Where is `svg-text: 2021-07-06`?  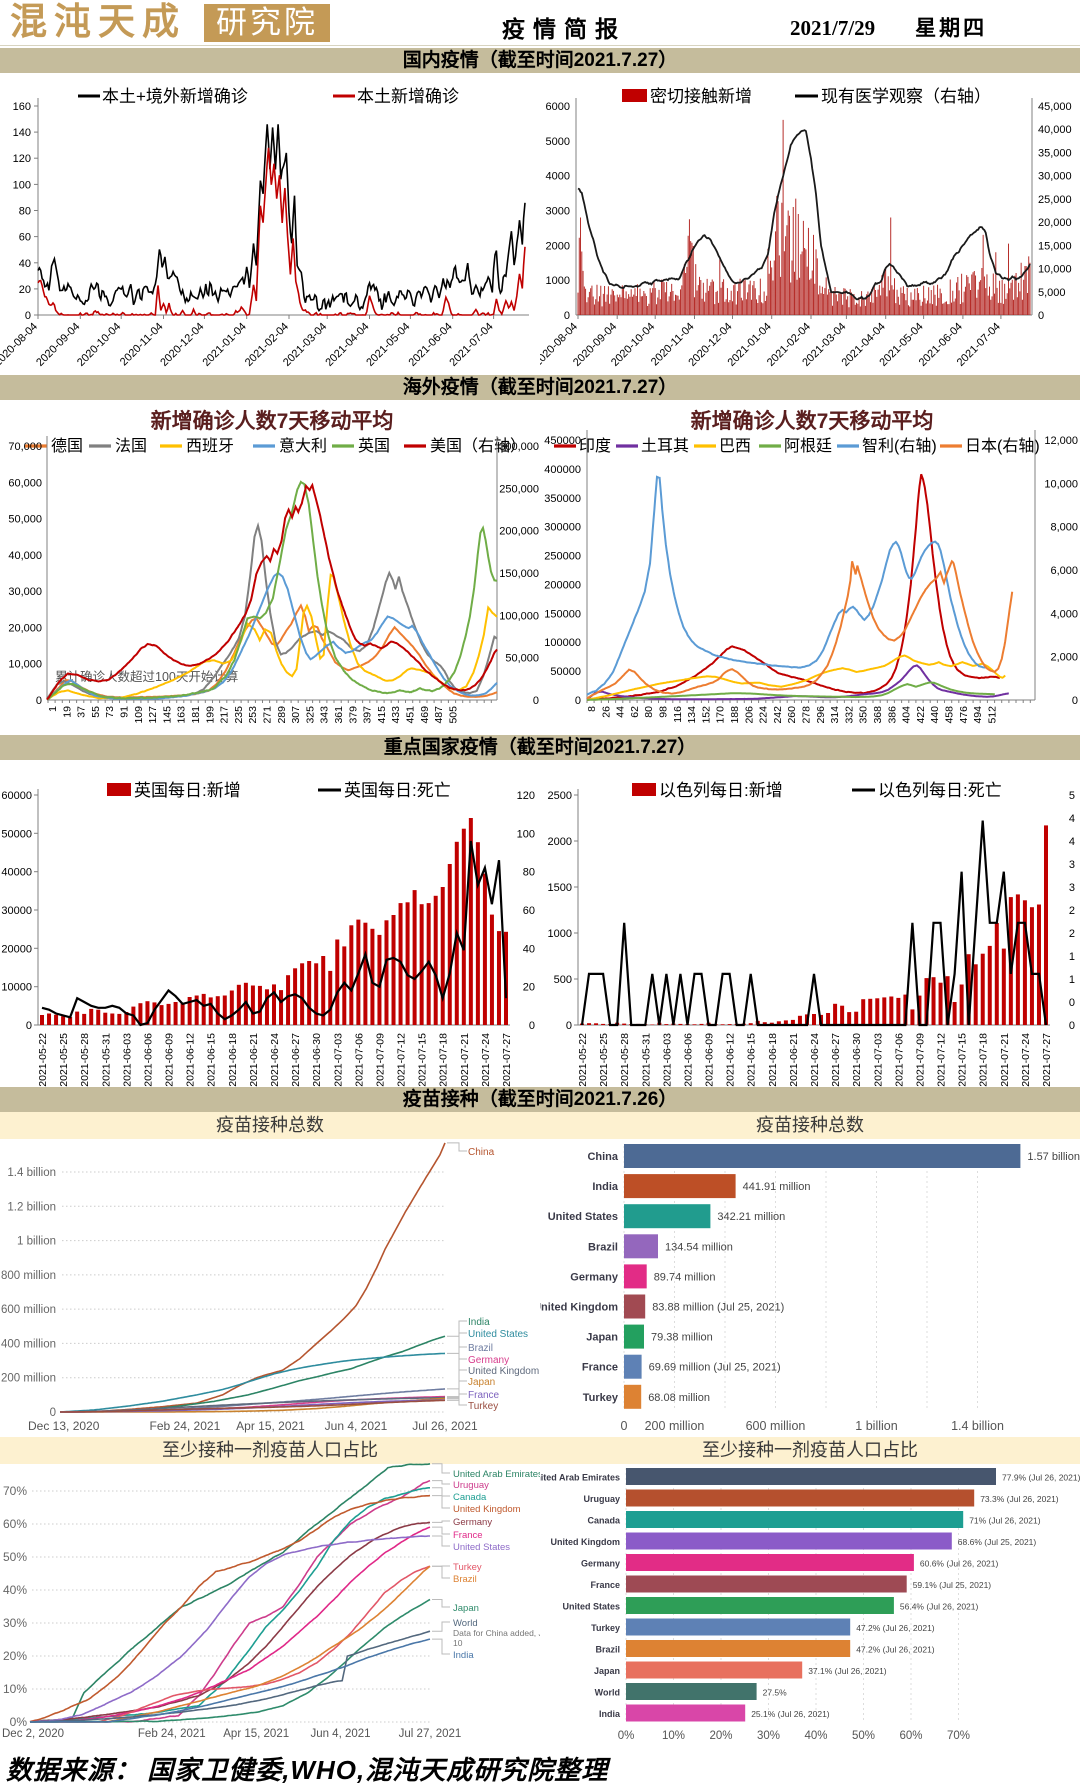 svg-text: 2021-07-06 is located at coordinates (899, 1060).